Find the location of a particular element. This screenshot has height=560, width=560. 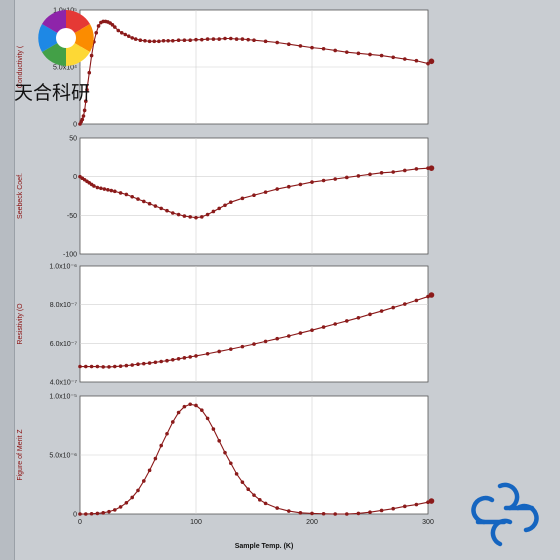

x-tick-label: 100 is located at coordinates (196, 522).